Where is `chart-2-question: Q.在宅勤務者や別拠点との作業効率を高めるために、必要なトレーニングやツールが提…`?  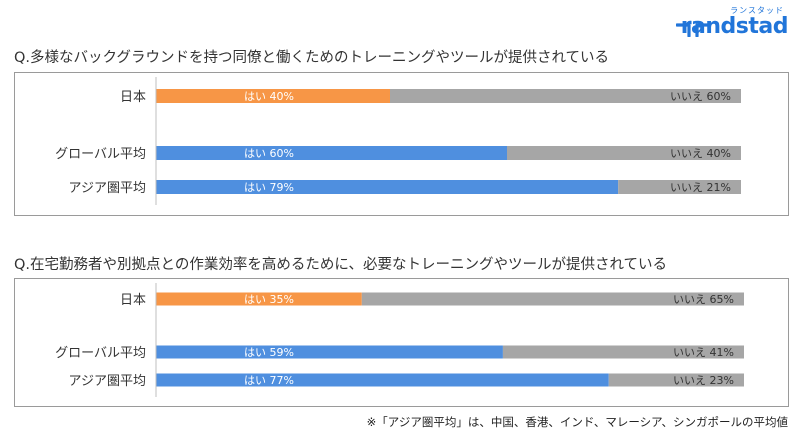 chart-2-question: Q.在宅勤務者や別拠点との作業効率を高めるために、必要なトレーニングやツールが提… is located at coordinates (341, 265).